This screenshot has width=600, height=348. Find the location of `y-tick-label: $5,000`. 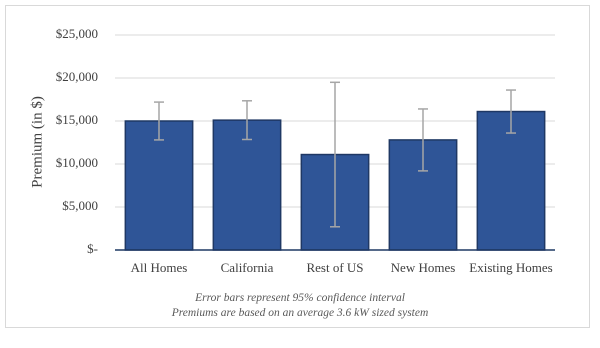

y-tick-label: $5,000 is located at coordinates (80, 205).